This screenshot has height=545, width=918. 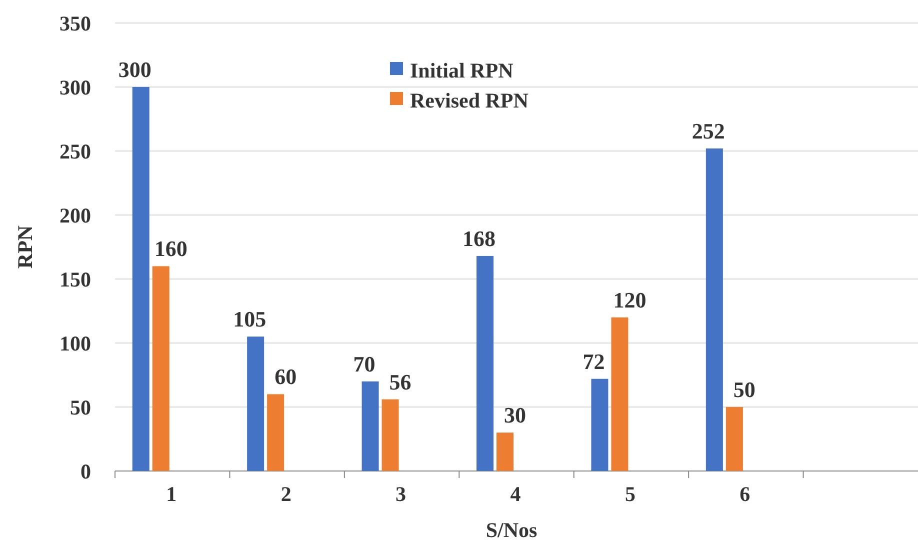 I want to click on legend-label: Initial RPN, so click(x=462, y=70).